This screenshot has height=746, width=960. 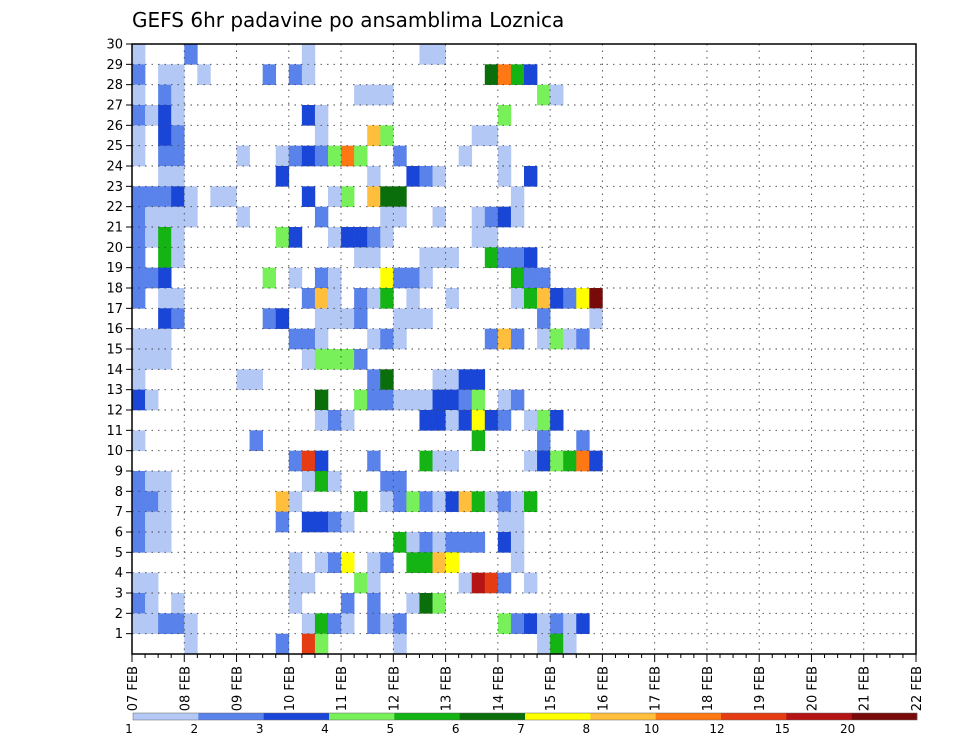 What do you see at coordinates (114, 207) in the screenshot?
I see `y-tick-label: 22` at bounding box center [114, 207].